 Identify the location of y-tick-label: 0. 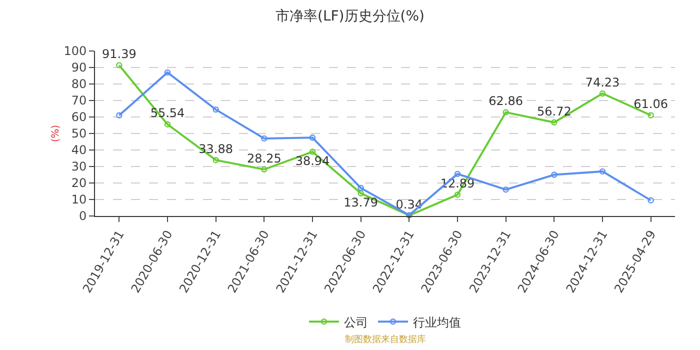
(82, 216).